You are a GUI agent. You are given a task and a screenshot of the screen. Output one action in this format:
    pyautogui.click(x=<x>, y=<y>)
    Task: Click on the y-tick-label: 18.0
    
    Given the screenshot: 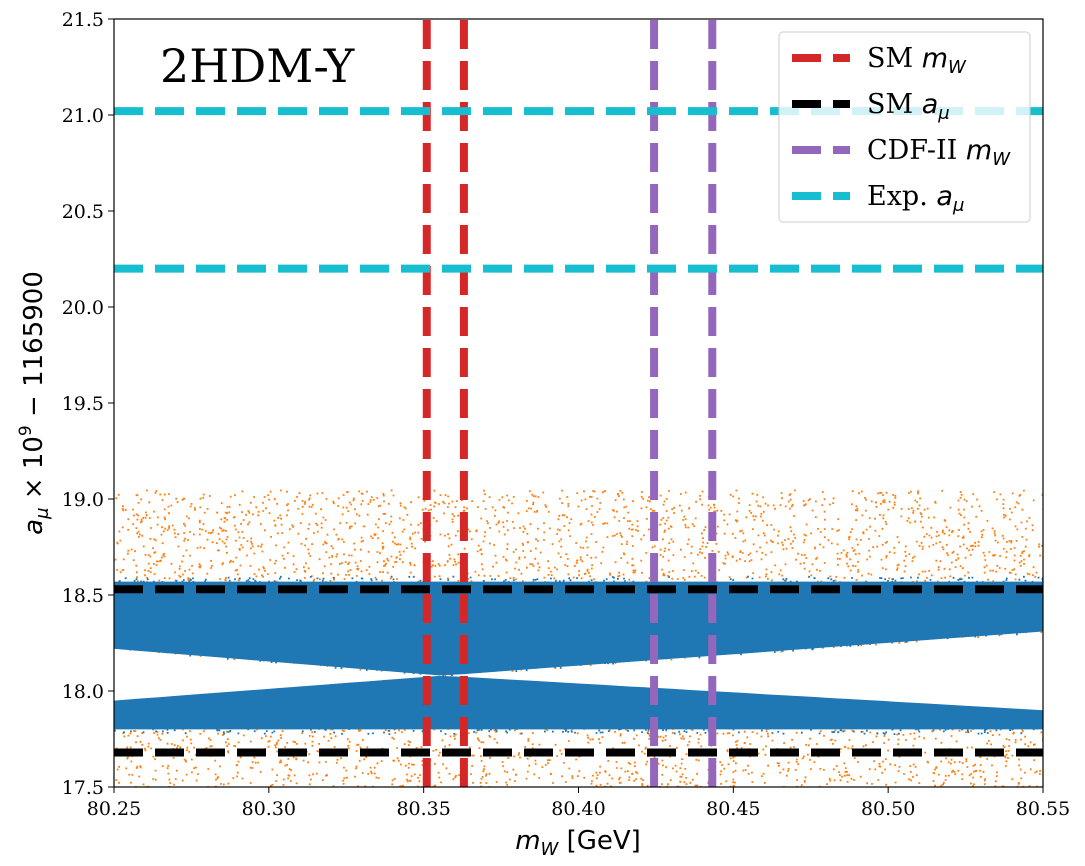 What is the action you would take?
    pyautogui.click(x=83, y=692)
    